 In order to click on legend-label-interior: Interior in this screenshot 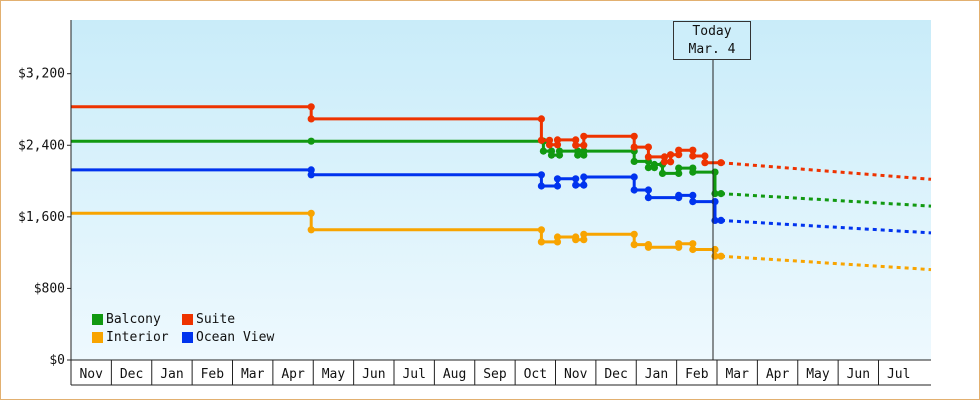, I will do `click(137, 337)`.